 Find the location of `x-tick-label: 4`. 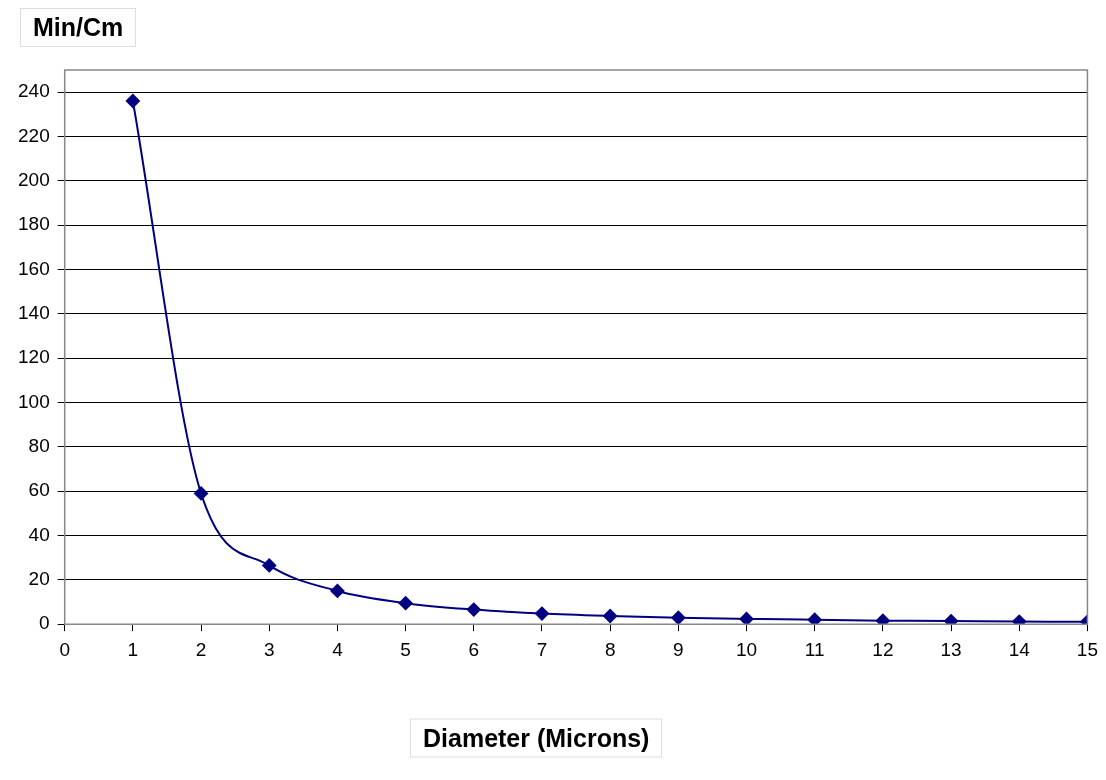

x-tick-label: 4 is located at coordinates (338, 649).